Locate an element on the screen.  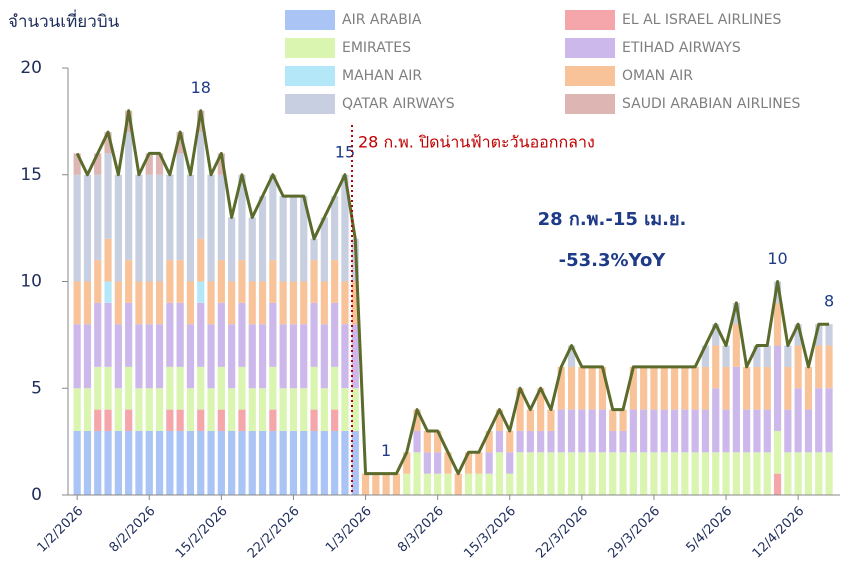
y-tick-label: 0 is located at coordinates (36, 495).